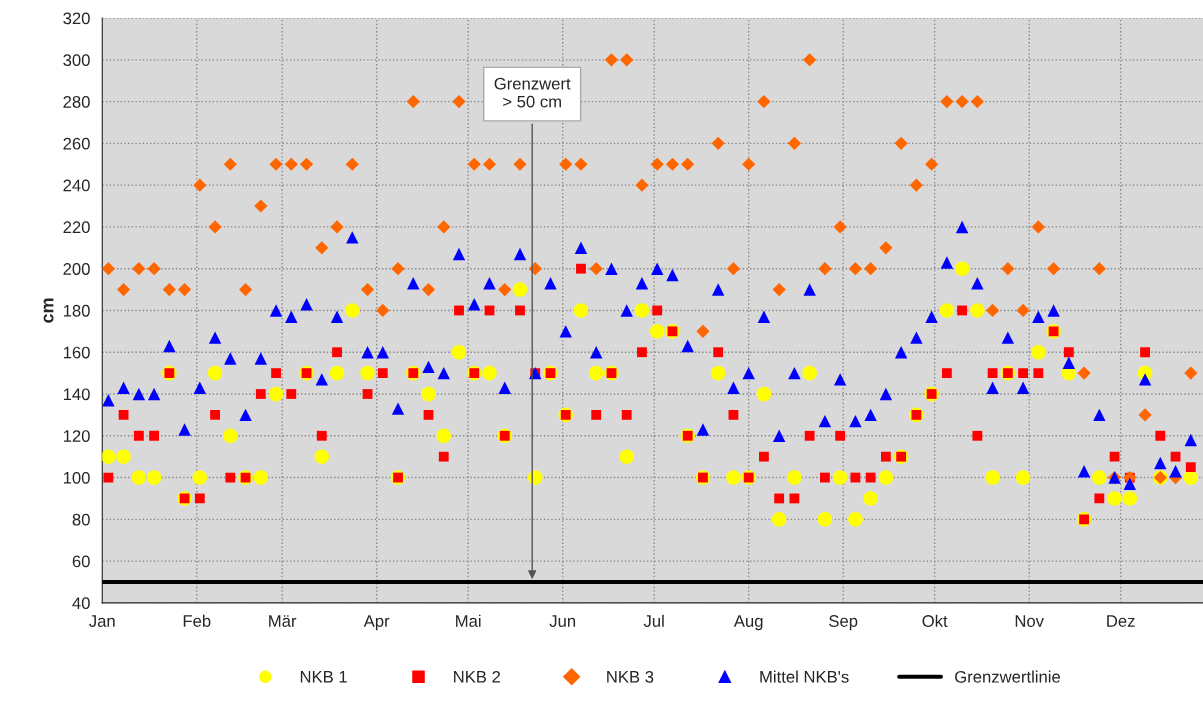 This screenshot has height=722, width=1203. Describe the element at coordinates (748, 623) in the screenshot. I see `x-tick-label: Aug` at that location.